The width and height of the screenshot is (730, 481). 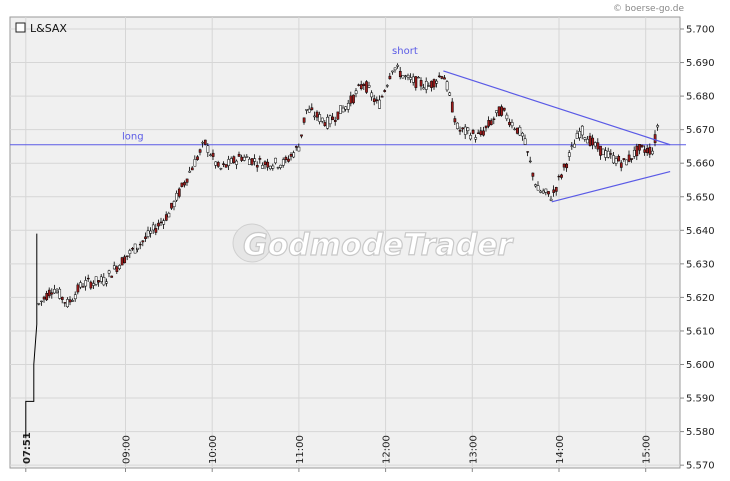 What do you see at coordinates (700, 298) in the screenshot?
I see `y-tick-label: 5.620` at bounding box center [700, 298].